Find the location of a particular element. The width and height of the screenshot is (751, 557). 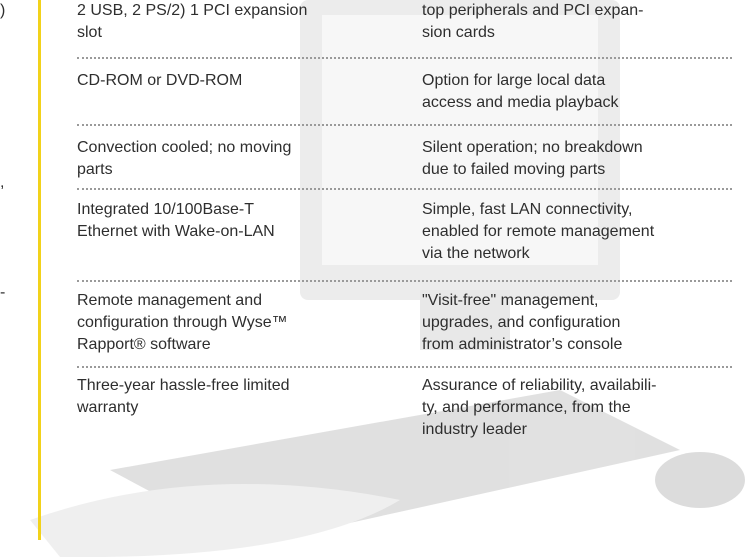

cell-line: ty, and performance, from the is located at coordinates (526, 407).